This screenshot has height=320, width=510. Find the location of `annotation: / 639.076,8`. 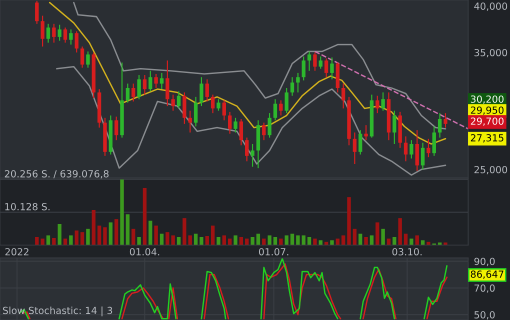

annotation: / 639.076,8 is located at coordinates (81, 174).